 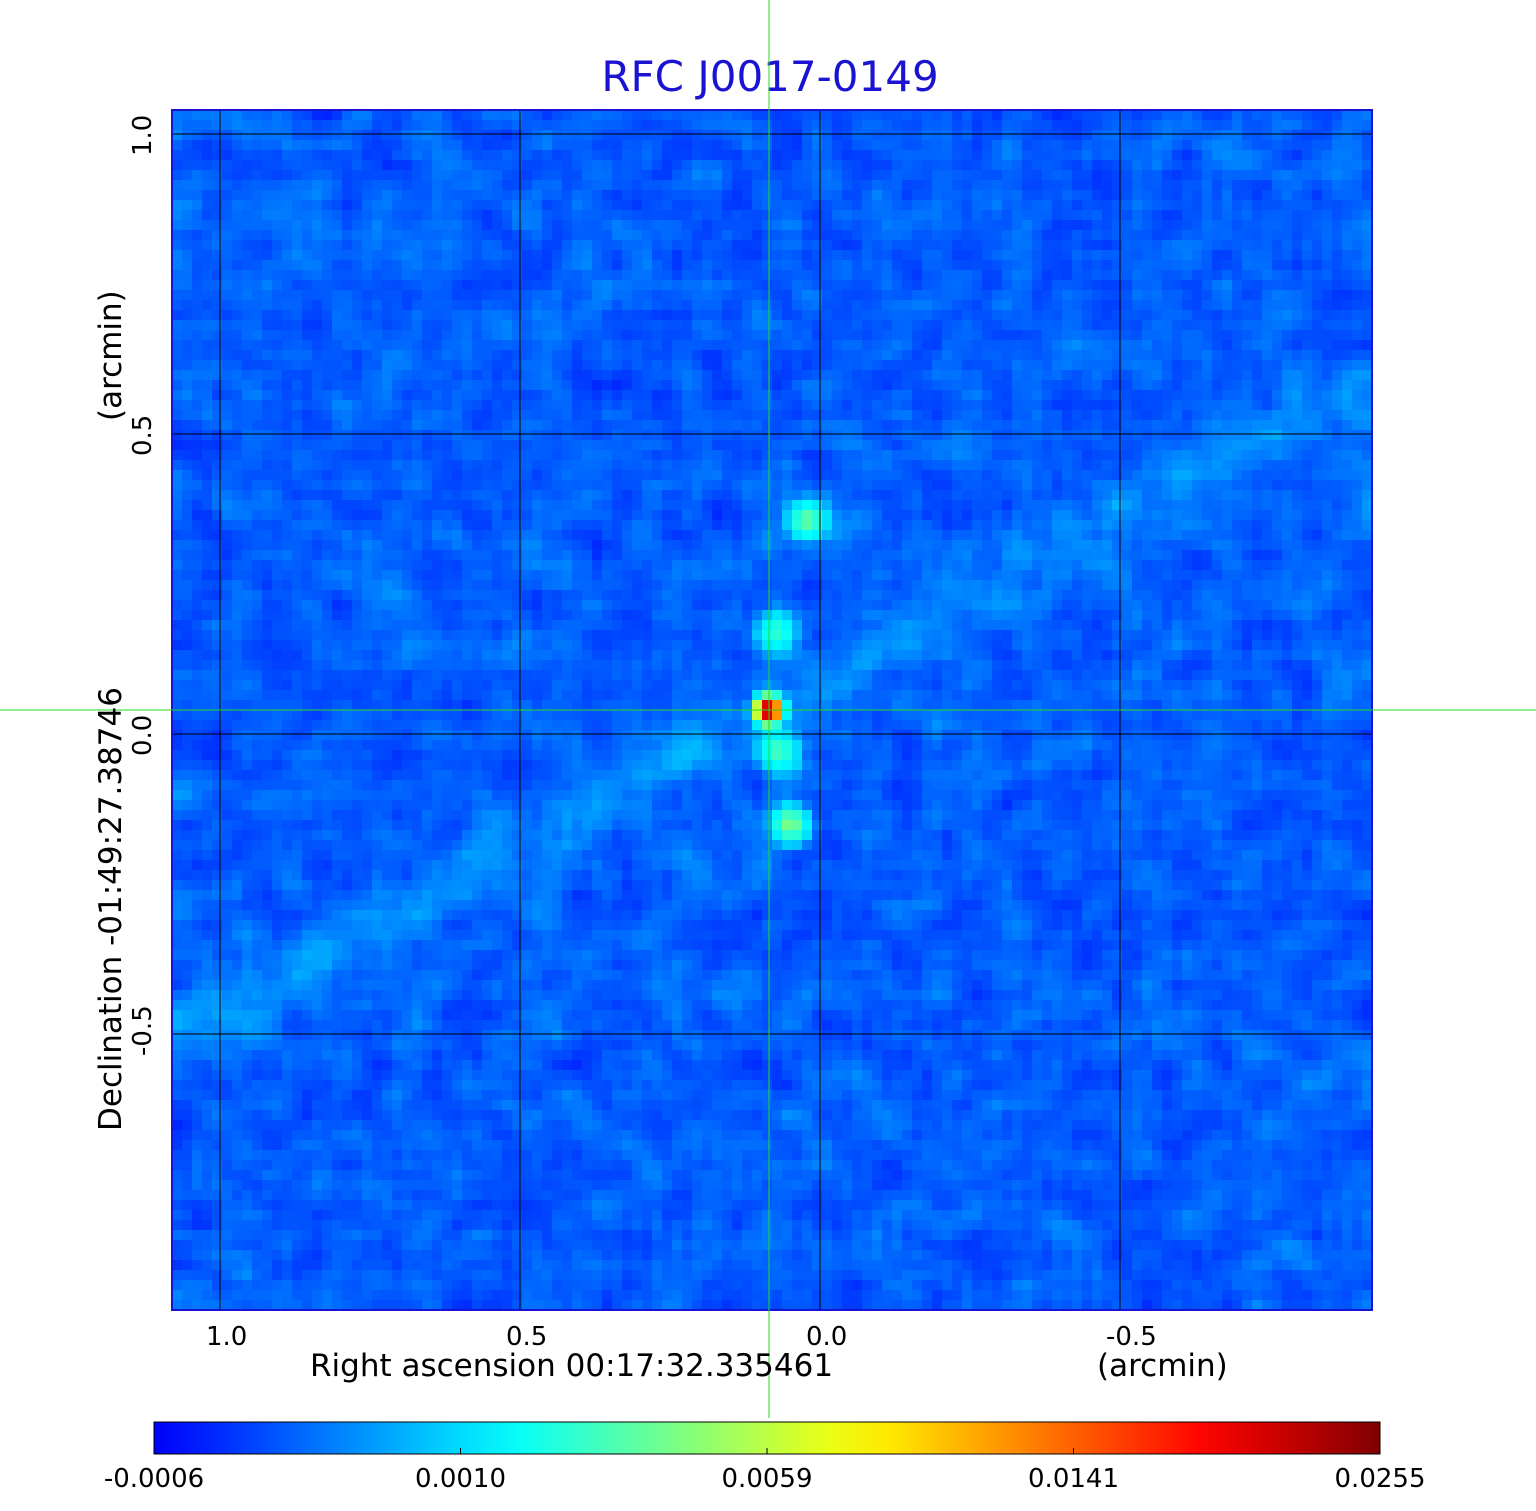 What do you see at coordinates (1380, 1479) in the screenshot?
I see `colorbar-tick-label: 0.0255` at bounding box center [1380, 1479].